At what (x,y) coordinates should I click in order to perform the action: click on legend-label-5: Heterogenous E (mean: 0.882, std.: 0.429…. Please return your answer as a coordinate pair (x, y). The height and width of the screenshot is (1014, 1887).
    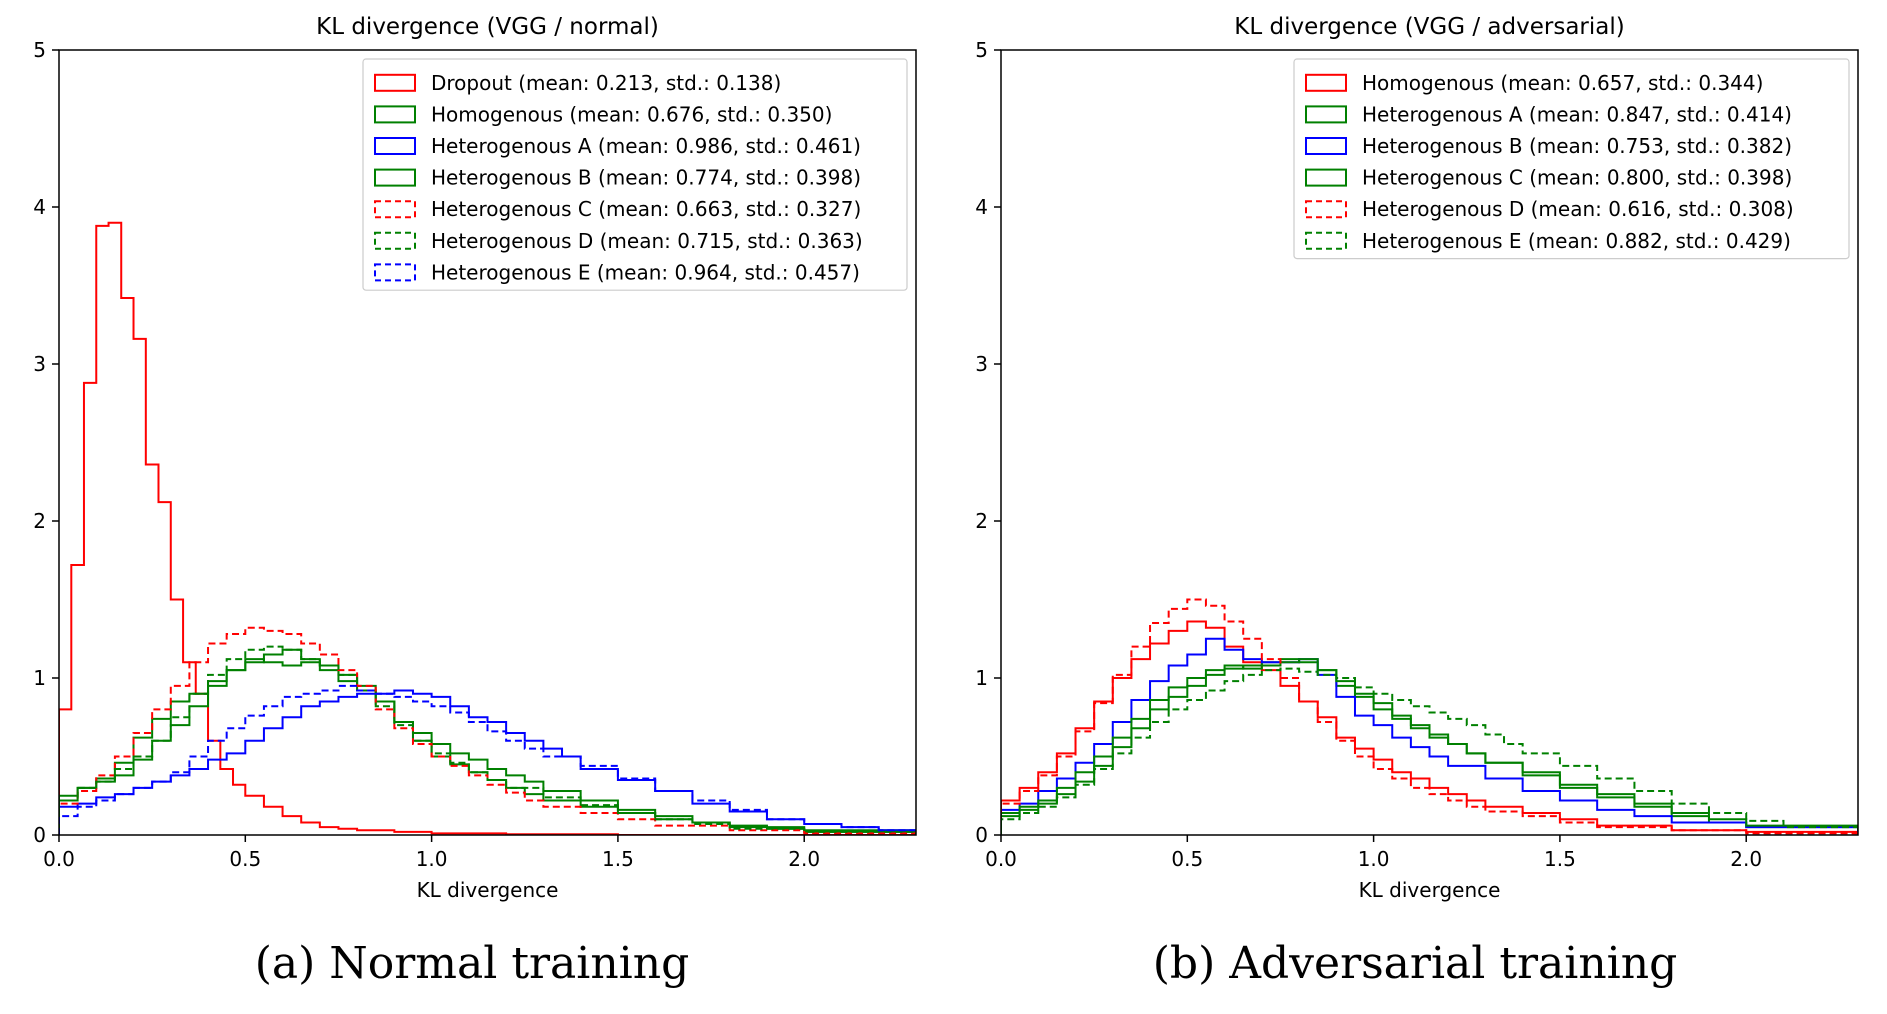
    Looking at the image, I should click on (1576, 241).